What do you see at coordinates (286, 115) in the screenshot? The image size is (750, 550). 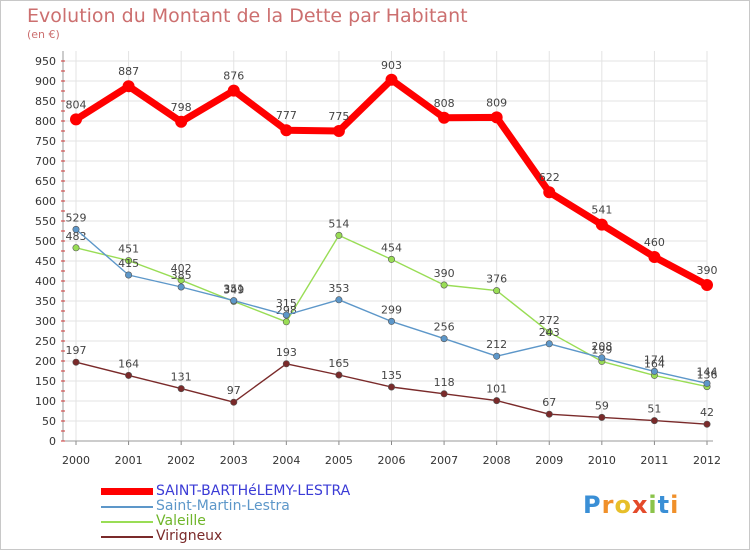 I see `data-label: 777` at bounding box center [286, 115].